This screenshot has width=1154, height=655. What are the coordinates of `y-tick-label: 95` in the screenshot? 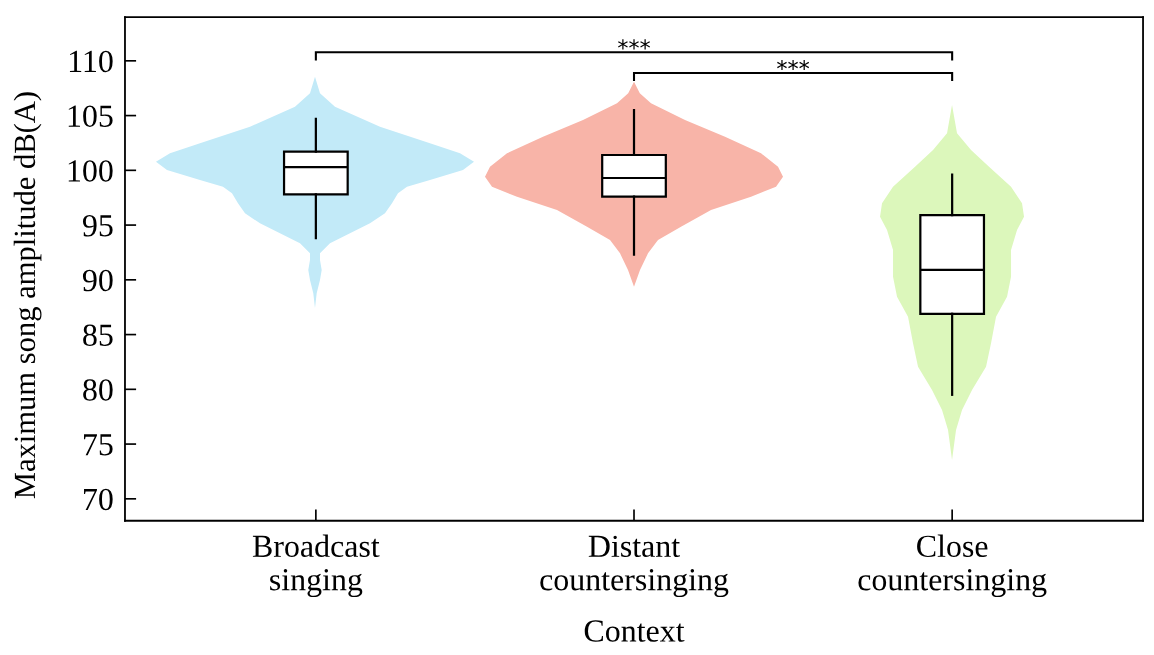 It's located at (97, 226).